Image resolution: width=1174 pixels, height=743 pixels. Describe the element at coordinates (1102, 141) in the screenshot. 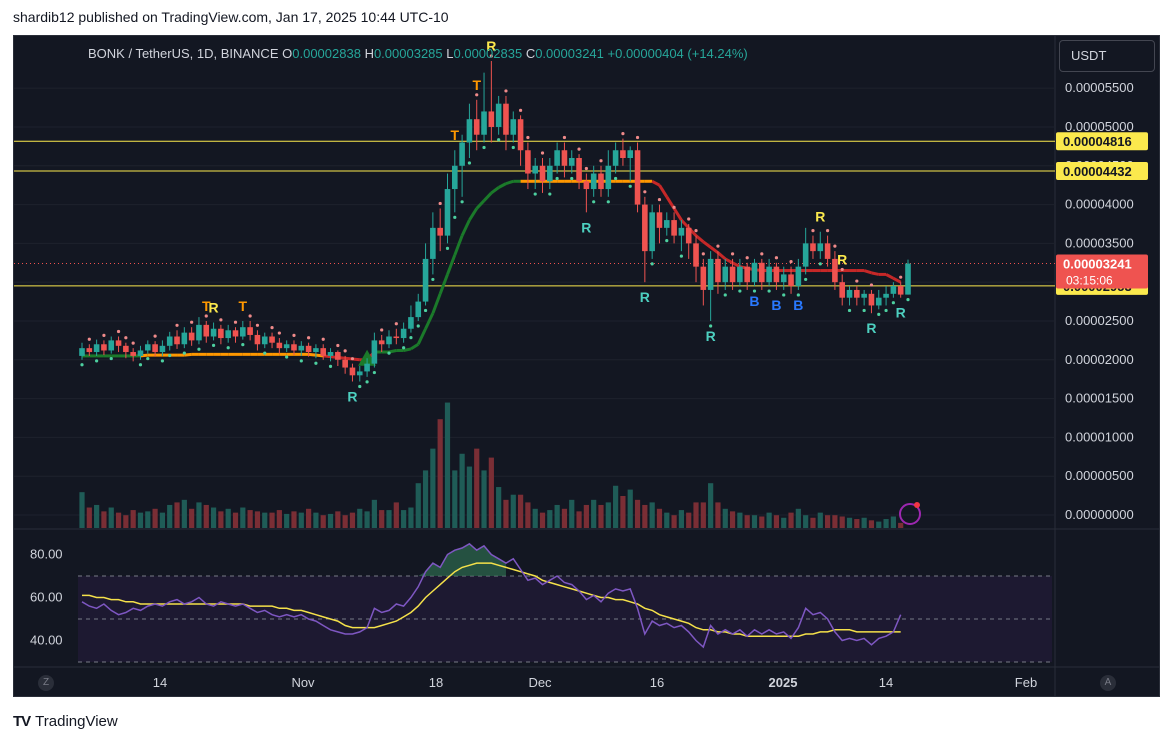

I see `level-price-tag` at that location.